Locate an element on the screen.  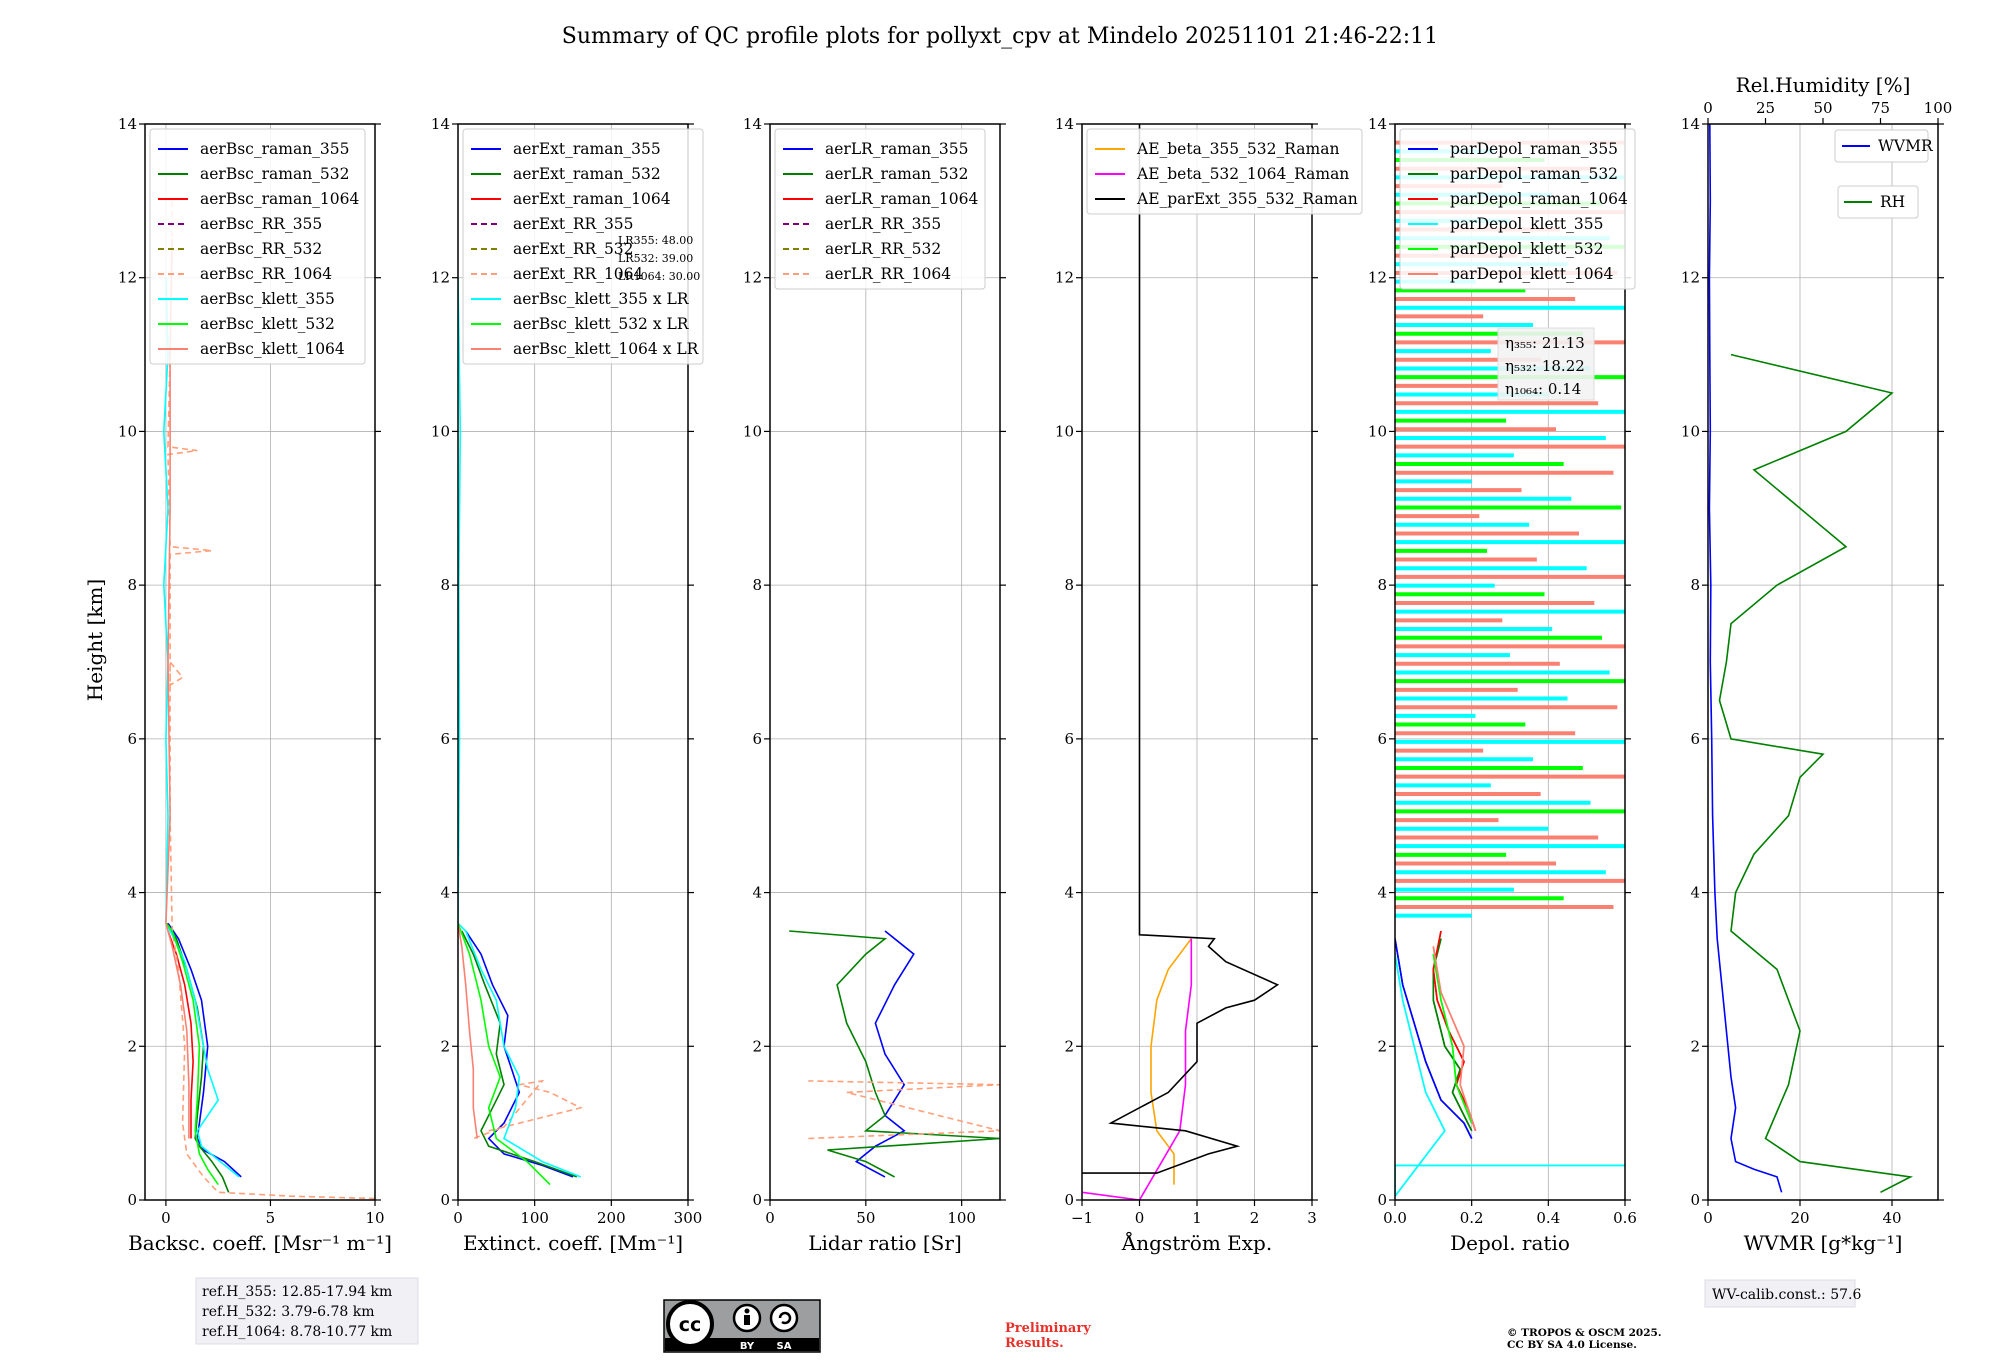
series-line-aerBsc_klett_1064 x LR is located at coordinates (468, 1031).